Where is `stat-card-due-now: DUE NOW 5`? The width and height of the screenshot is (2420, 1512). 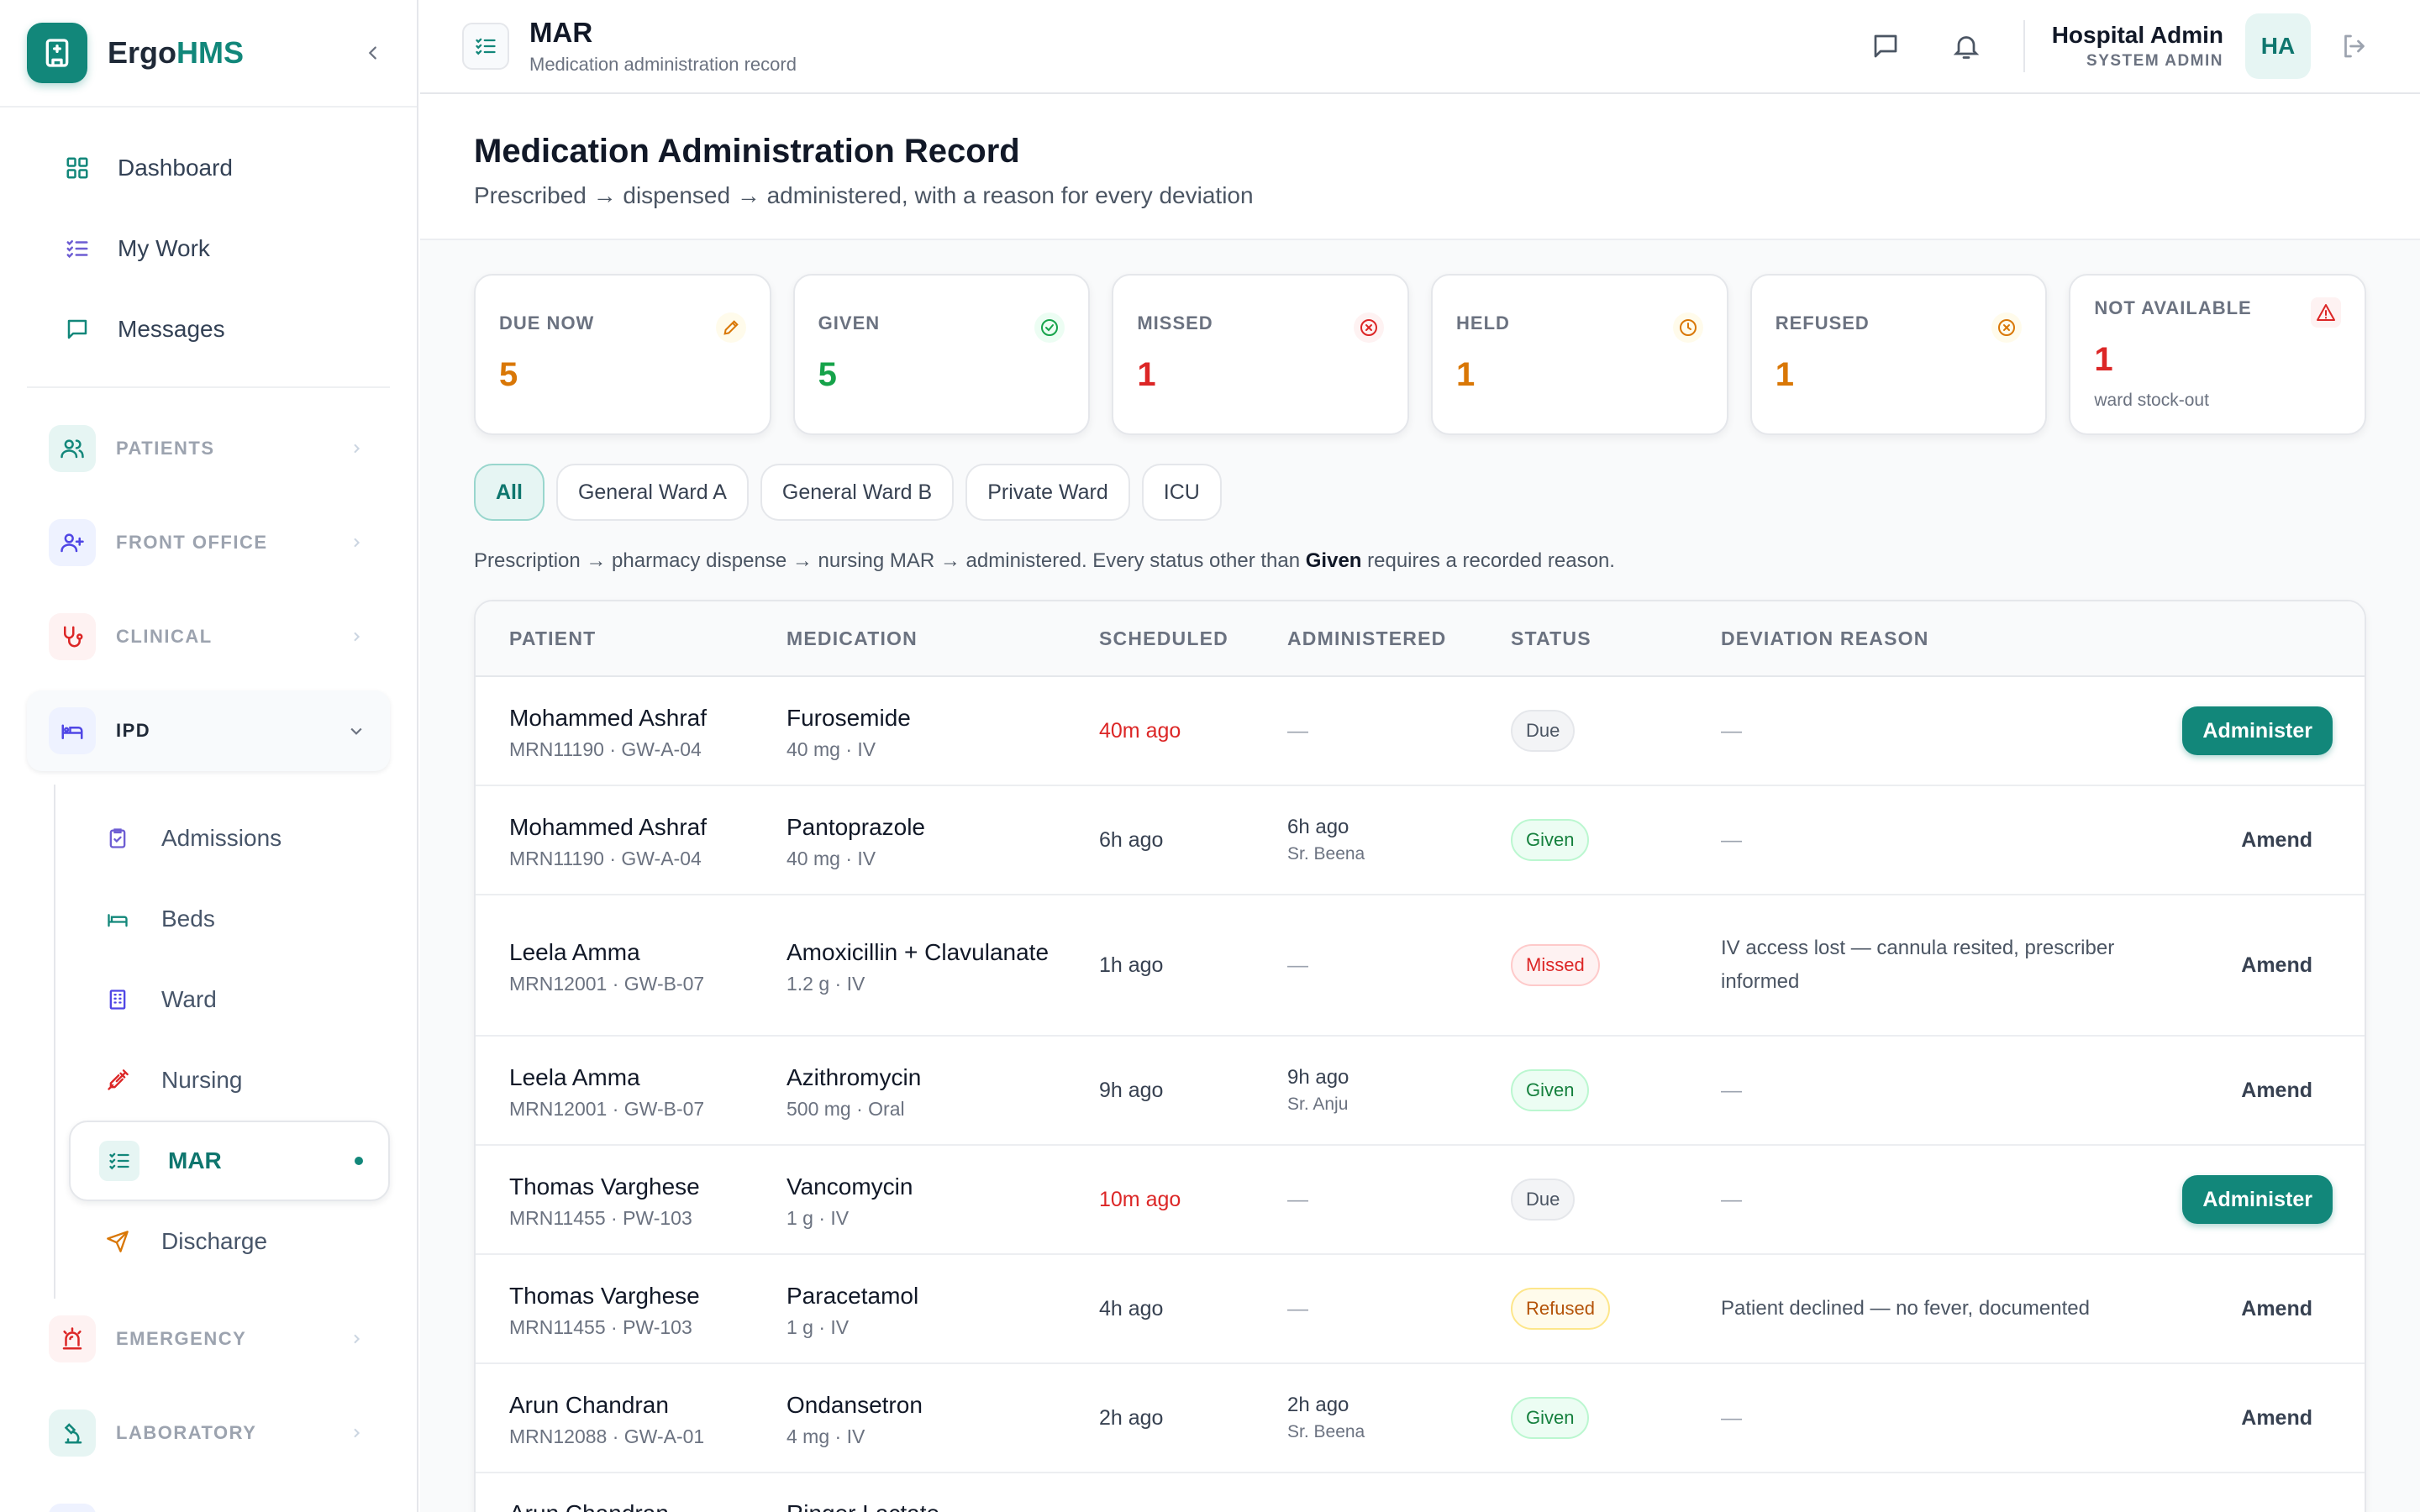 stat-card-due-now: DUE NOW 5 is located at coordinates (622, 354).